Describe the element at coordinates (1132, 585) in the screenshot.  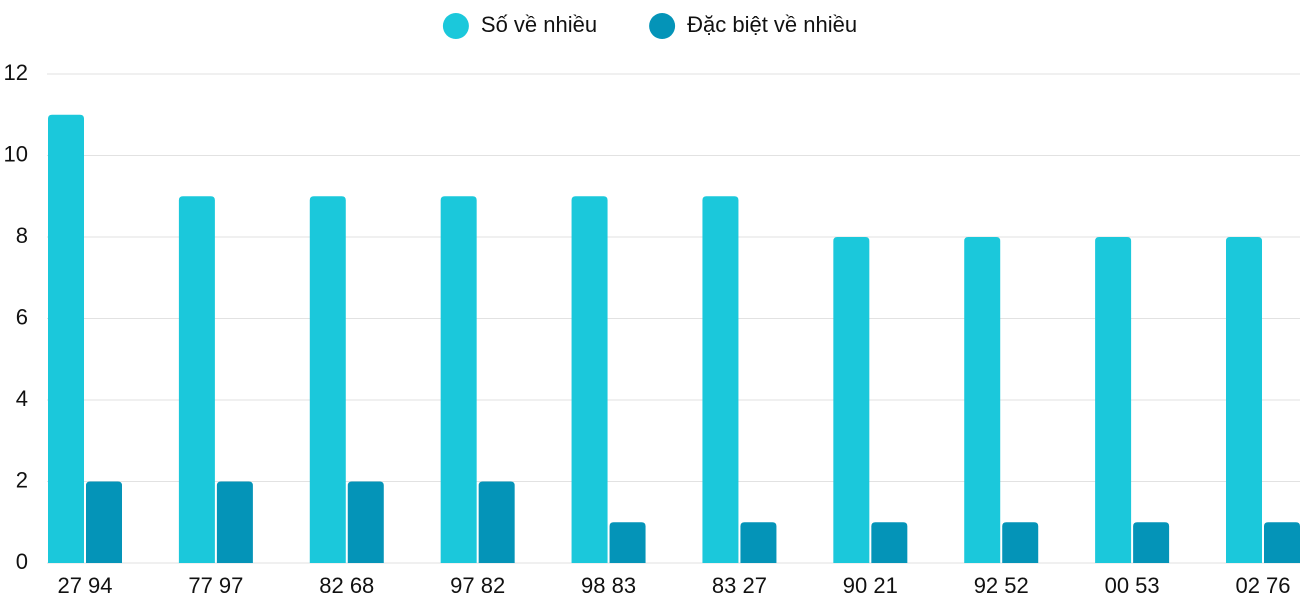
I see `x-tick-label: 00 53` at that location.